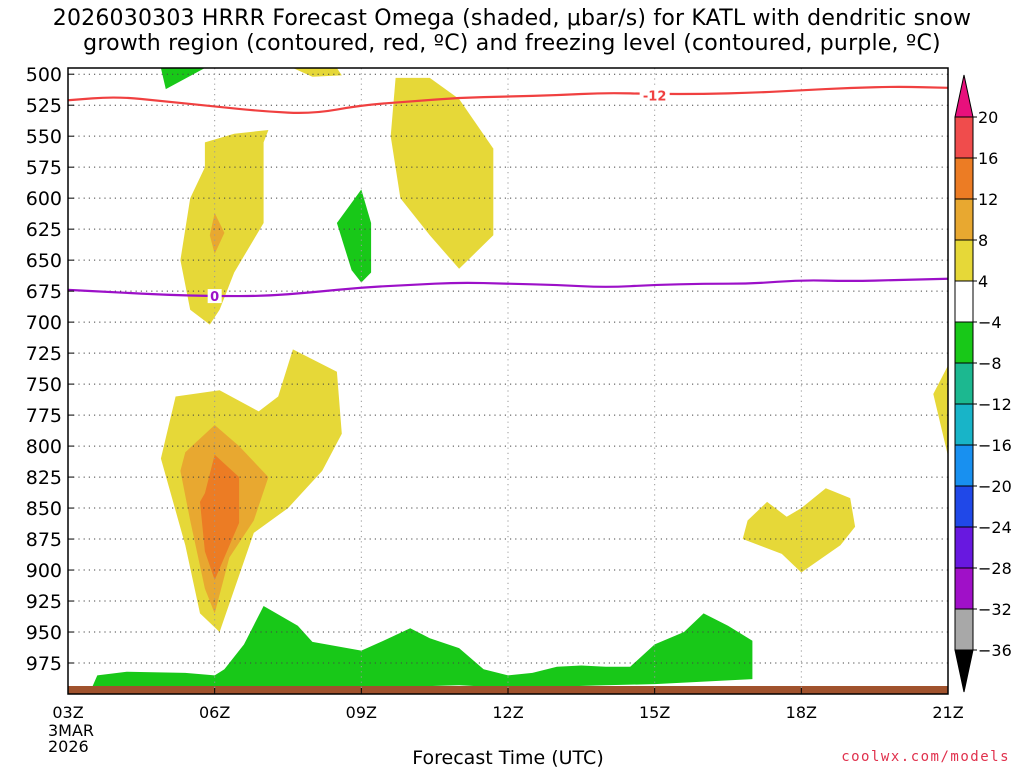 Image resolution: width=1024 pixels, height=768 pixels. I want to click on x-axis-title: Forecast Time (UTC), so click(507, 757).